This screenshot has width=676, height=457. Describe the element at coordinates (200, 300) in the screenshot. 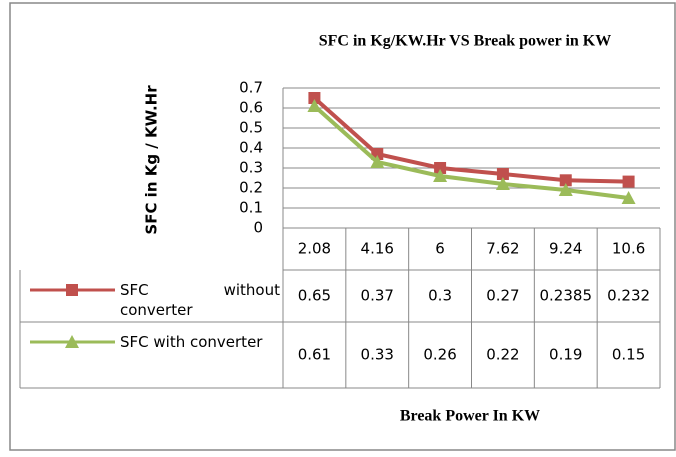

I see `legend-label: SFC without converter` at that location.